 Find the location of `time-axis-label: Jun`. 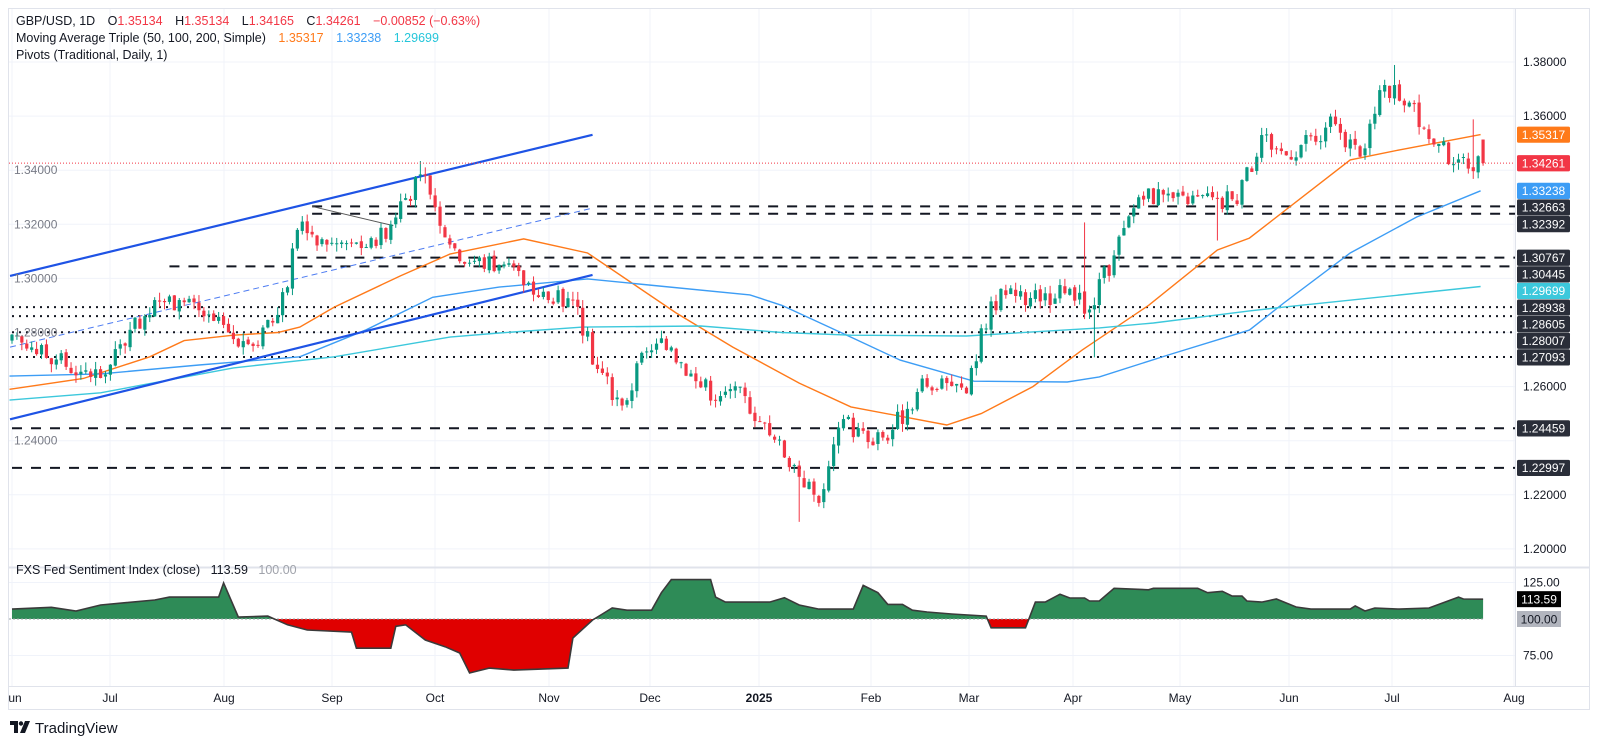

time-axis-label: Jun is located at coordinates (1288, 698).